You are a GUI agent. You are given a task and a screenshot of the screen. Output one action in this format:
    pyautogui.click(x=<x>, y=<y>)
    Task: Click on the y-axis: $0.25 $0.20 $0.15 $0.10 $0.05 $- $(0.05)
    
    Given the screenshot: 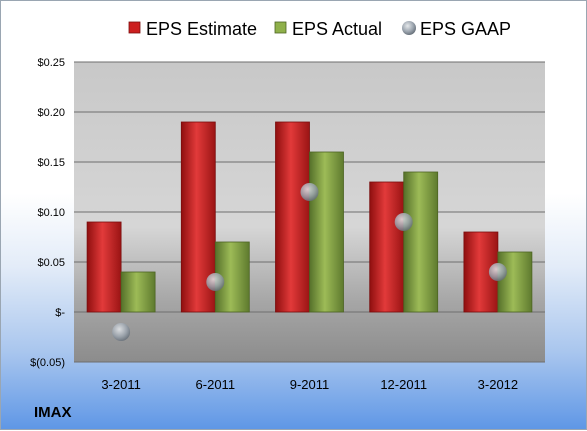 What is the action you would take?
    pyautogui.click(x=47, y=213)
    